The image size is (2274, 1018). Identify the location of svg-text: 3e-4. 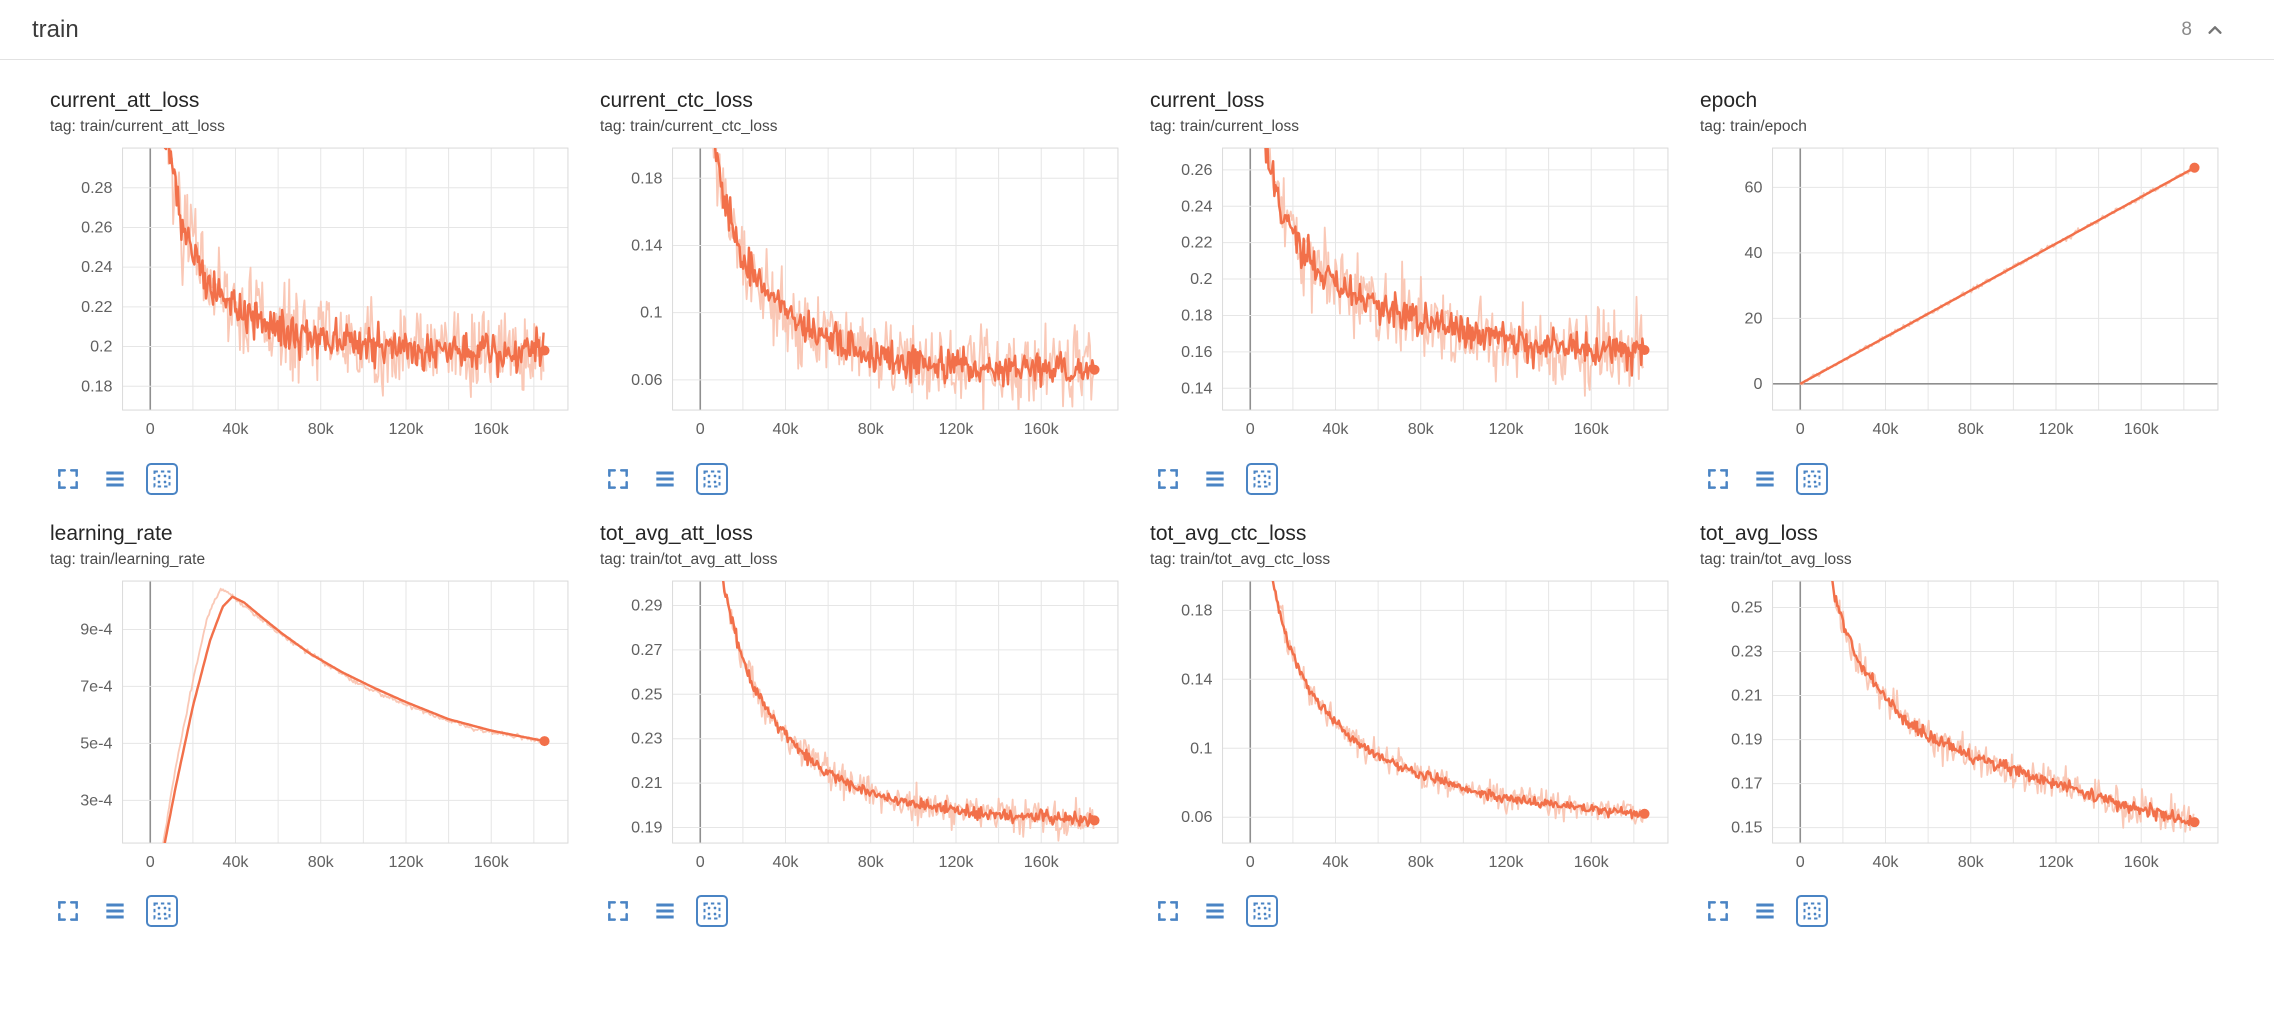
(96, 800).